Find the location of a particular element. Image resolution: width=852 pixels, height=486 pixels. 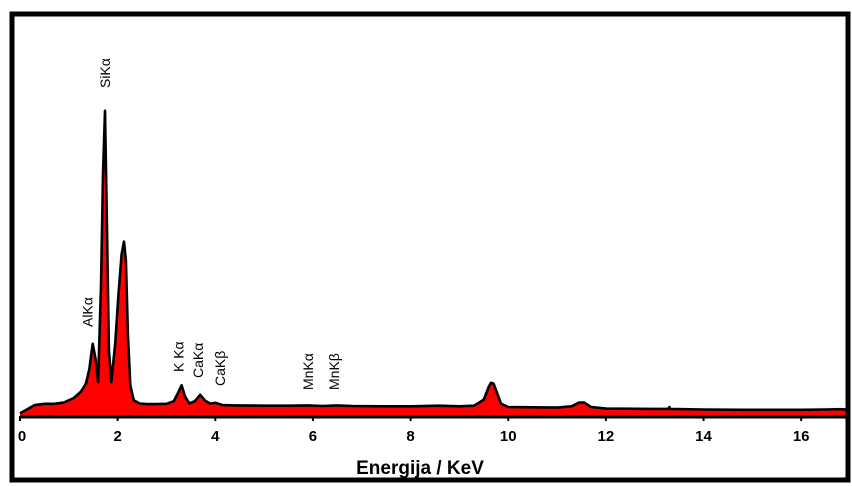

peak-label: CaKα is located at coordinates (198, 360).